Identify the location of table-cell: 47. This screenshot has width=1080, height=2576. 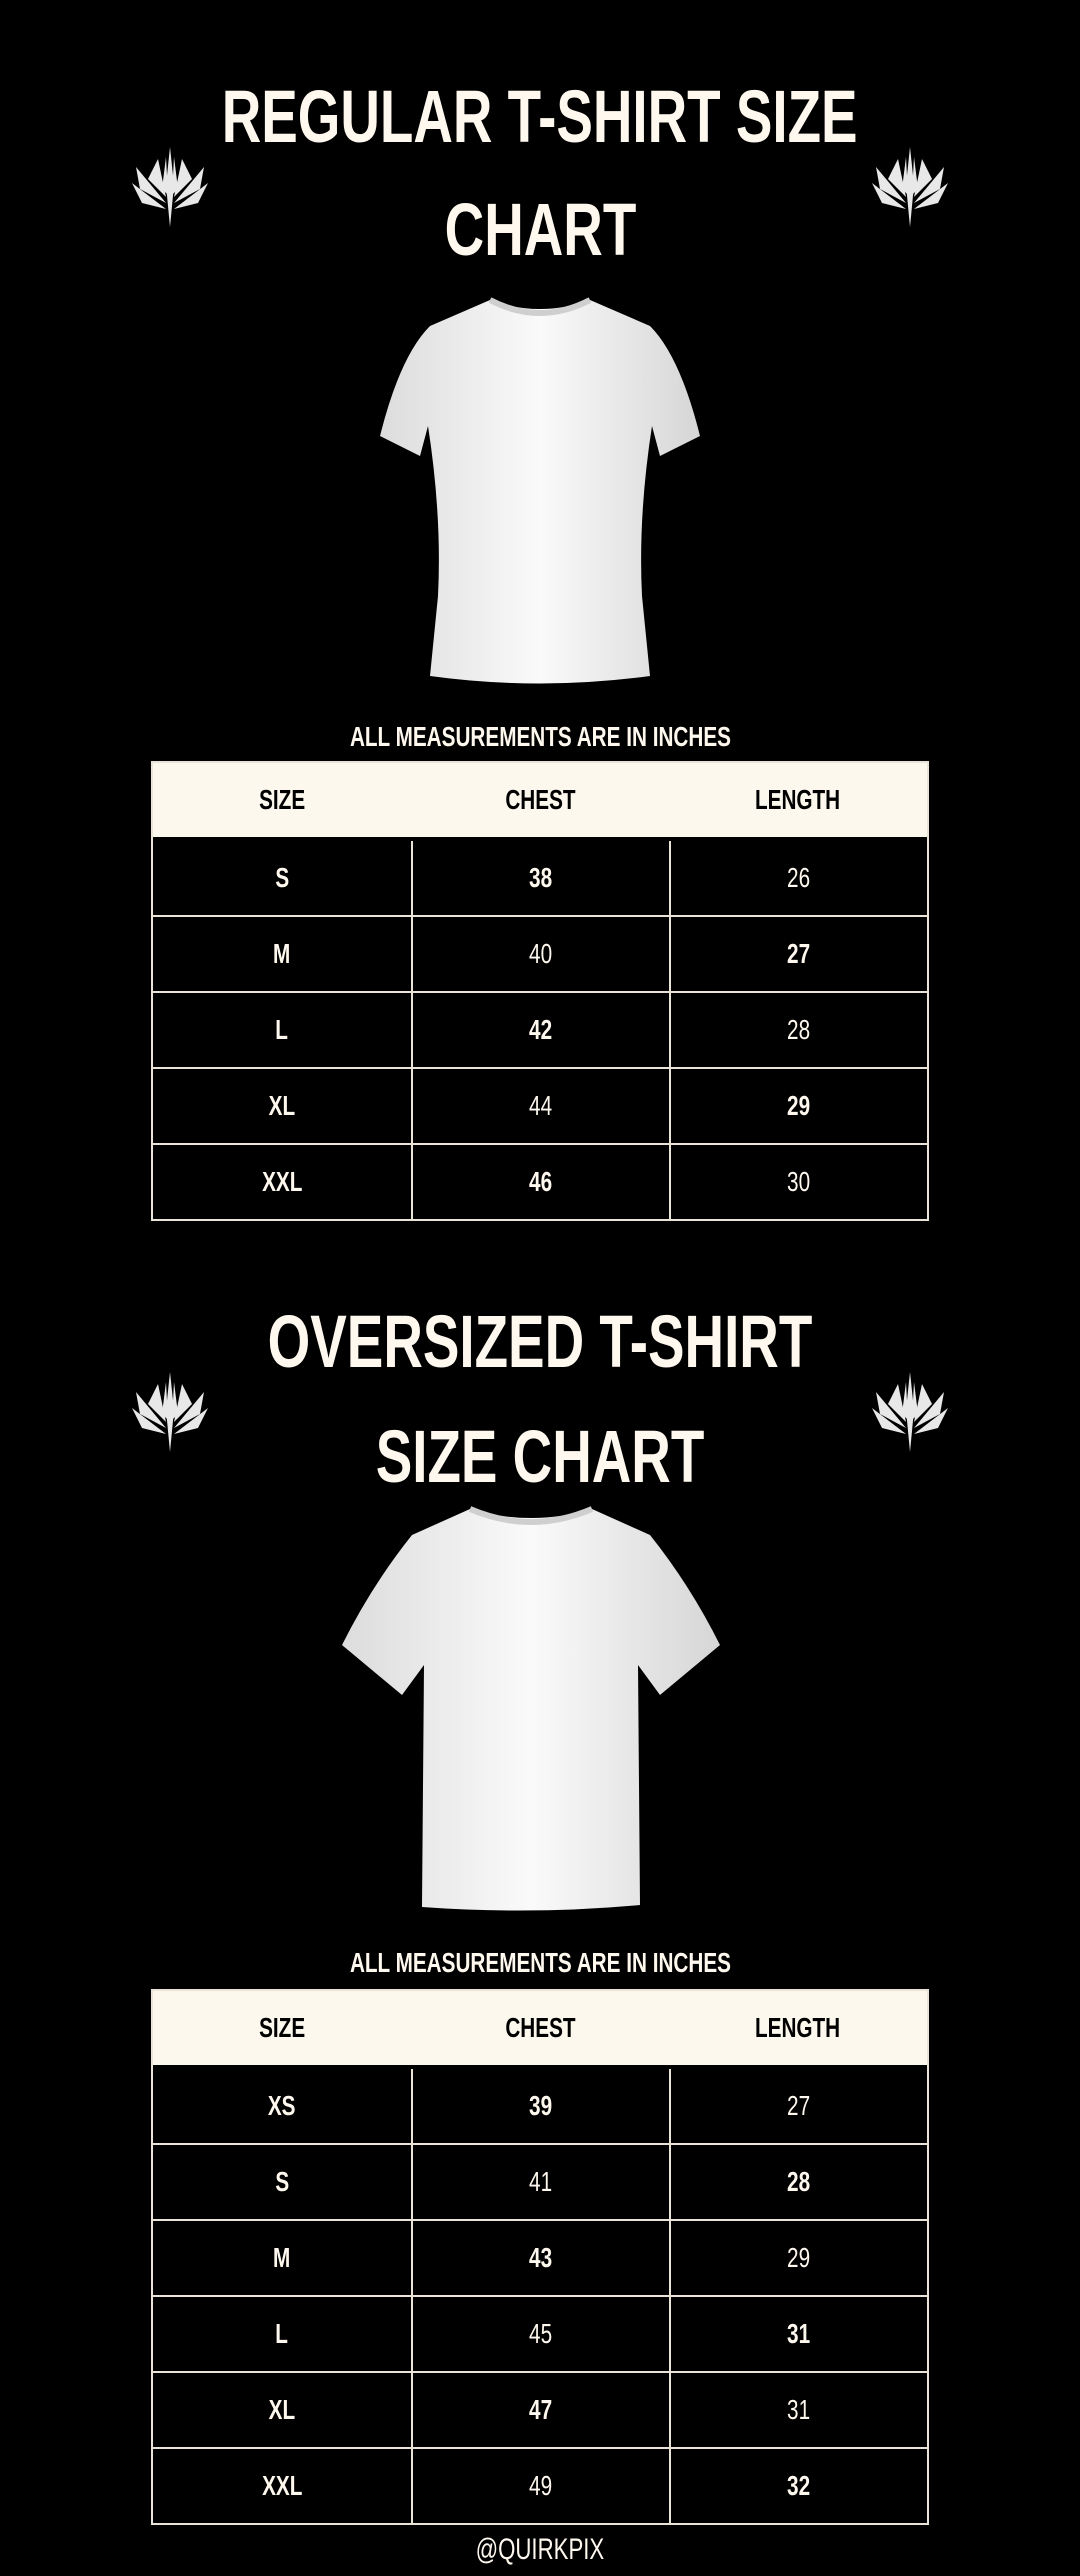
(540, 2410).